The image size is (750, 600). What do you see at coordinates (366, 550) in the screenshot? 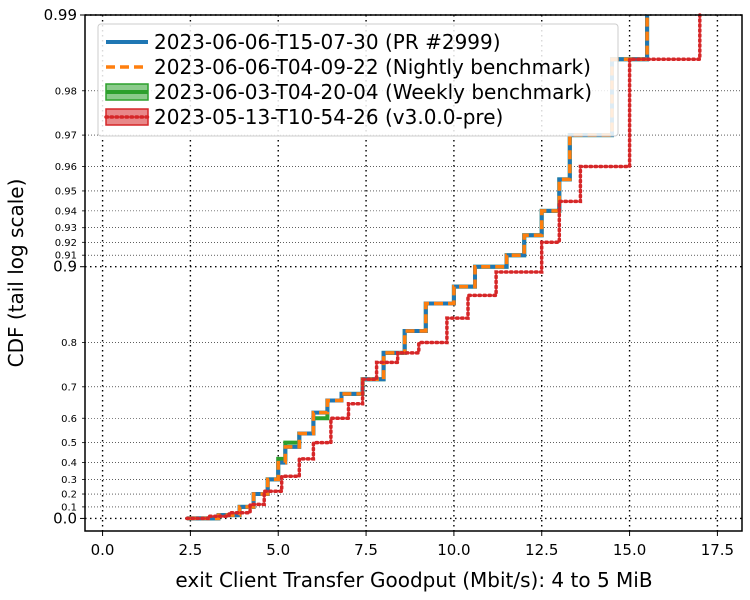
I see `x-tick-label: 7.5` at bounding box center [366, 550].